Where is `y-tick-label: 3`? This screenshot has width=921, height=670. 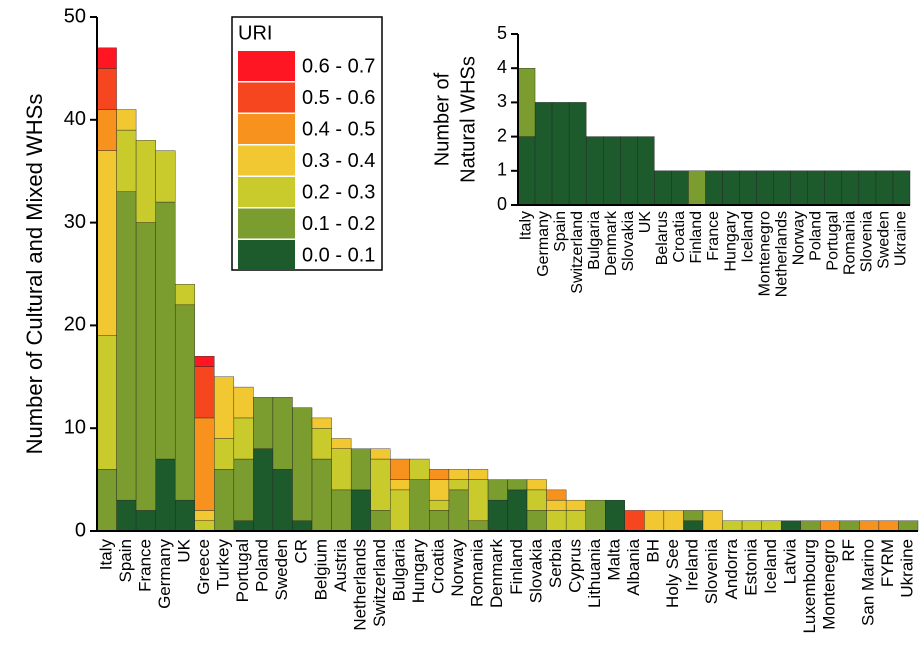
y-tick-label: 3 is located at coordinates (502, 101).